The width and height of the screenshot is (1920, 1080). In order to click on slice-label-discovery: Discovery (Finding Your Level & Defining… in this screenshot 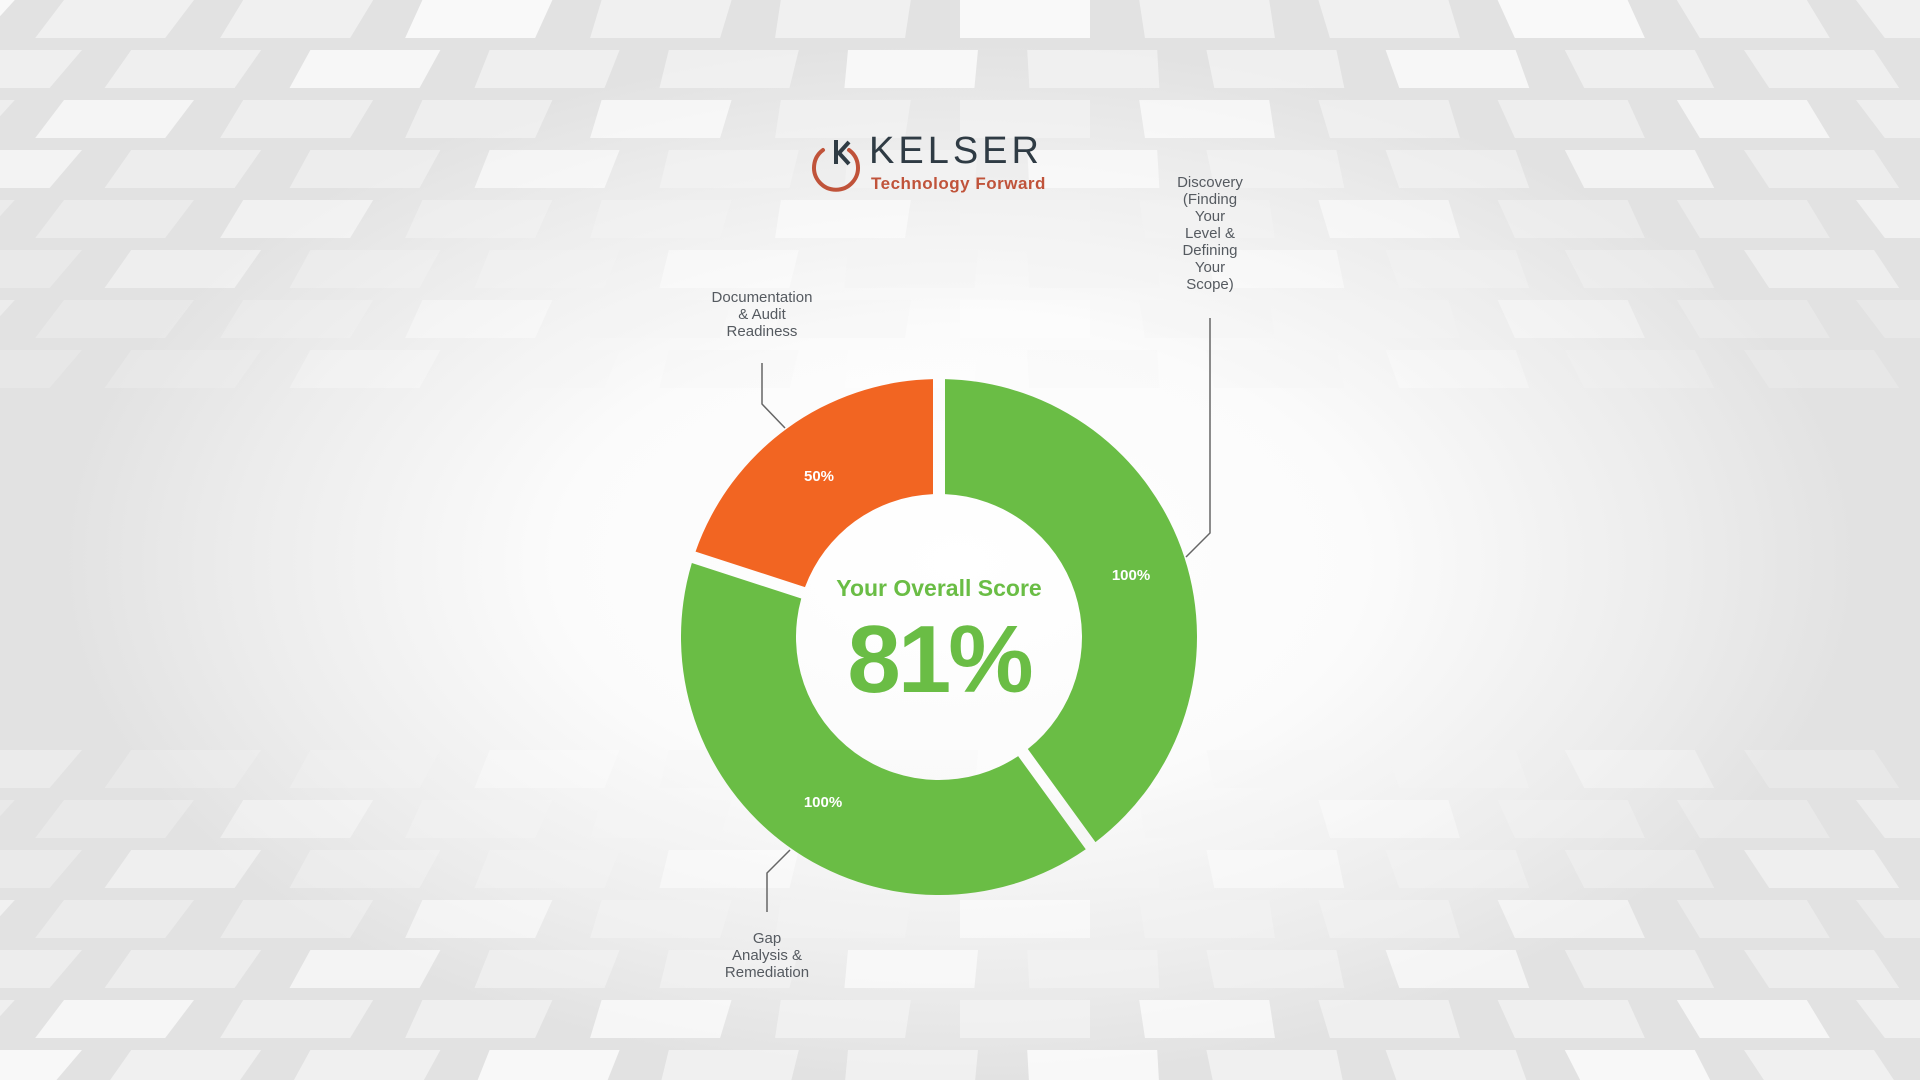, I will do `click(1210, 233)`.